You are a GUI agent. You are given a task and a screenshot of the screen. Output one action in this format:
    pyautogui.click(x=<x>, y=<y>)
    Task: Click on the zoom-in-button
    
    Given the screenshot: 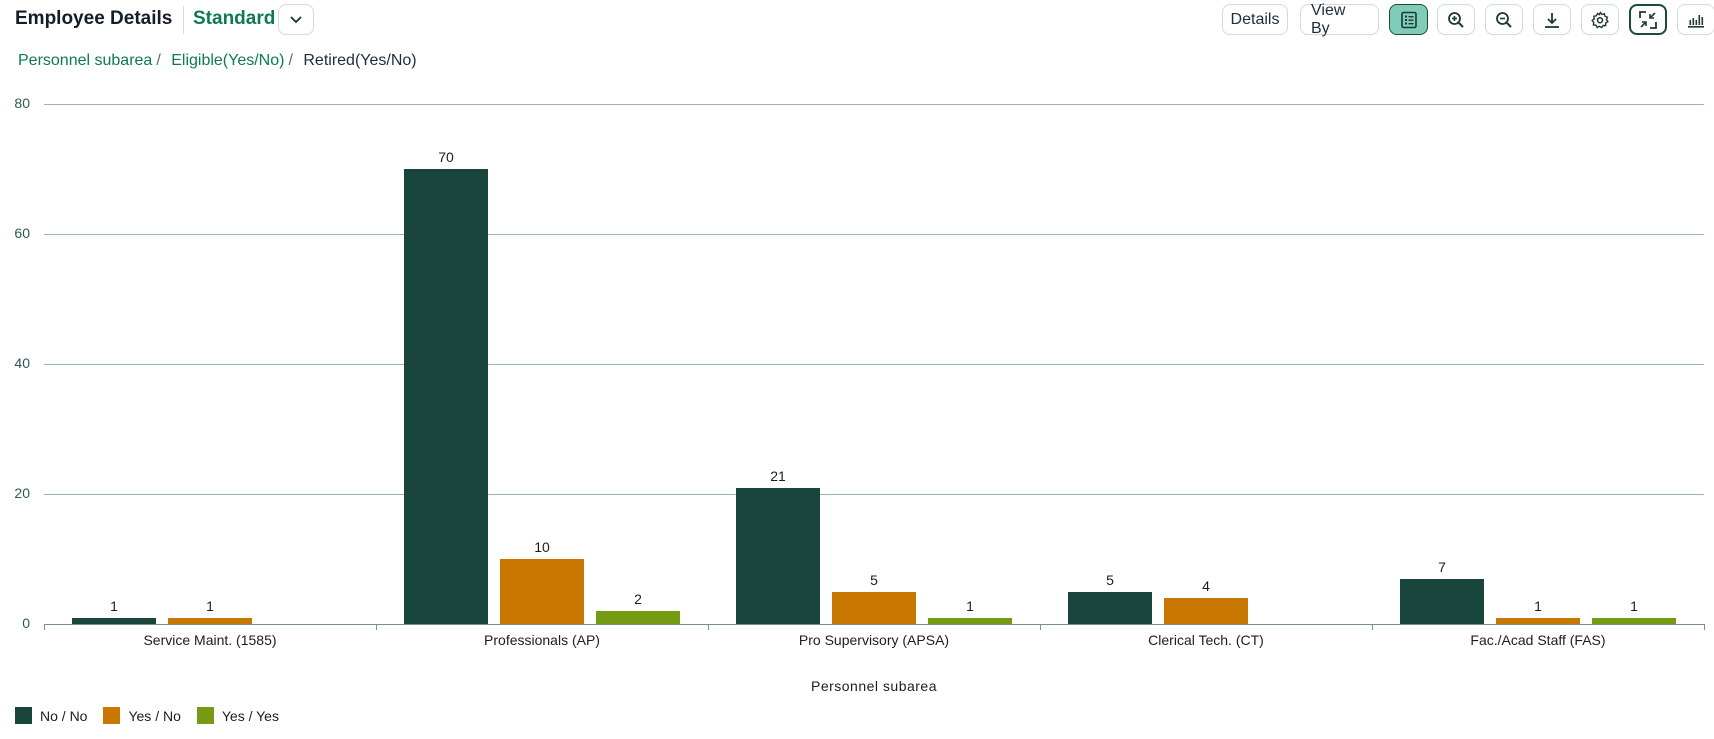 What is the action you would take?
    pyautogui.click(x=1456, y=19)
    